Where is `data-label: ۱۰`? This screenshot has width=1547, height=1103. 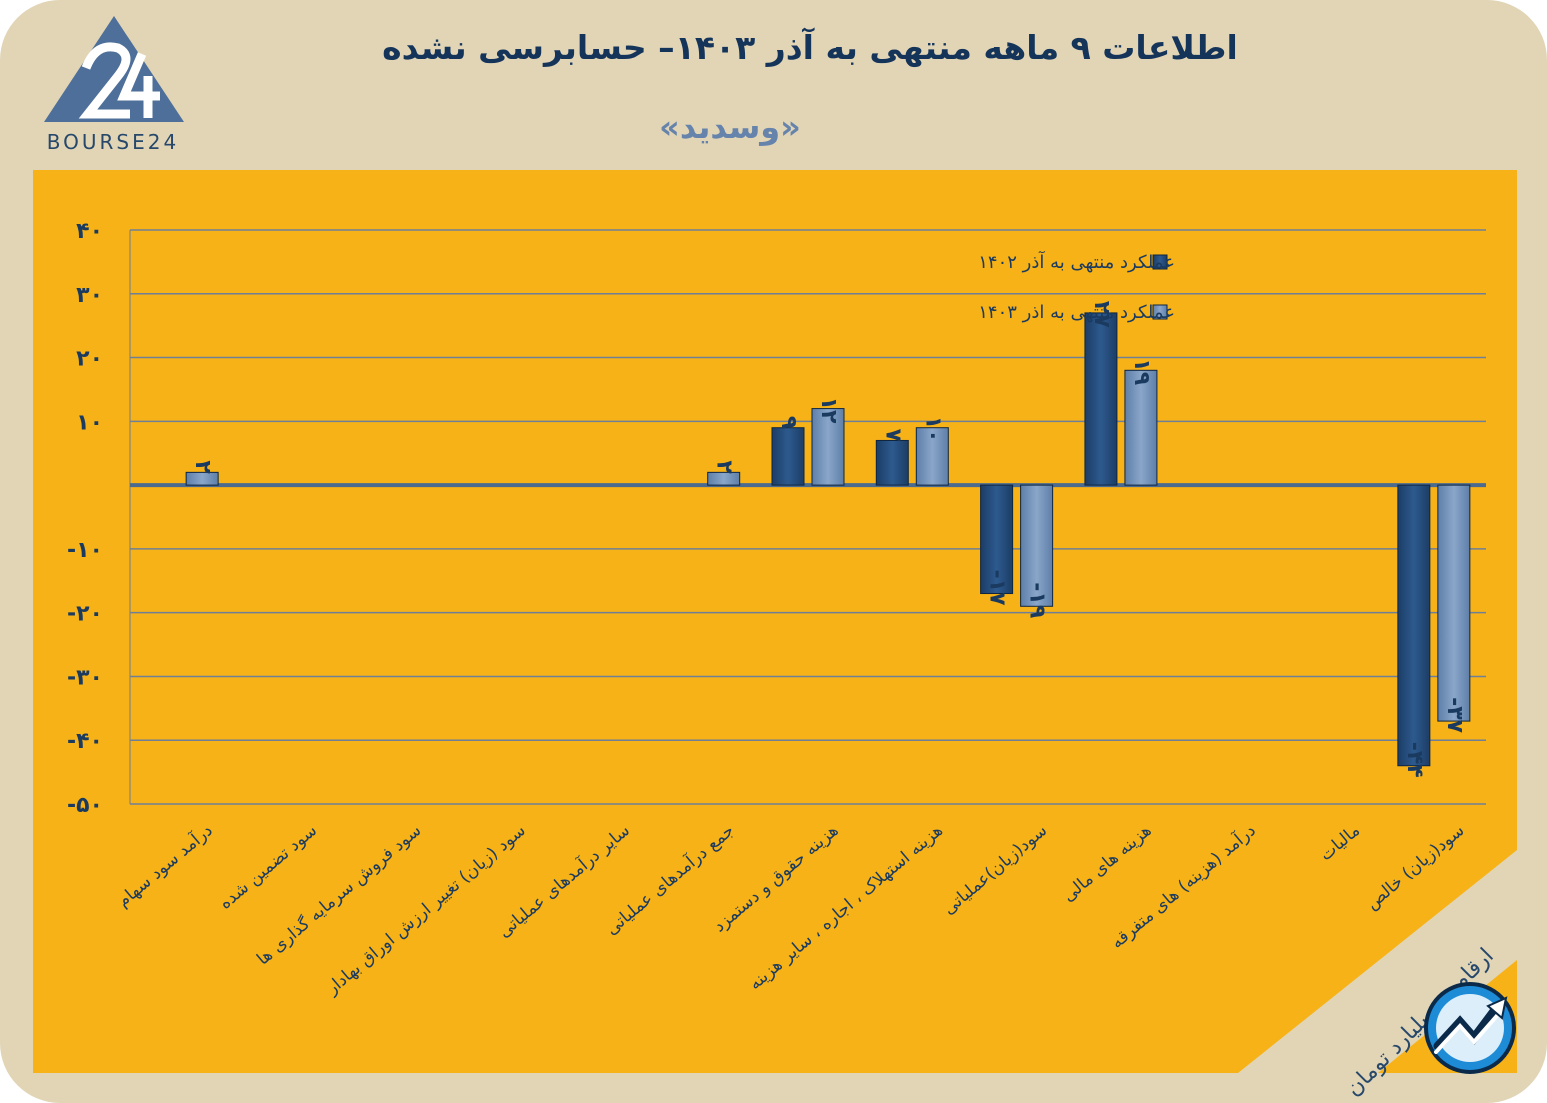
data-label: ۱۰ is located at coordinates (932, 429).